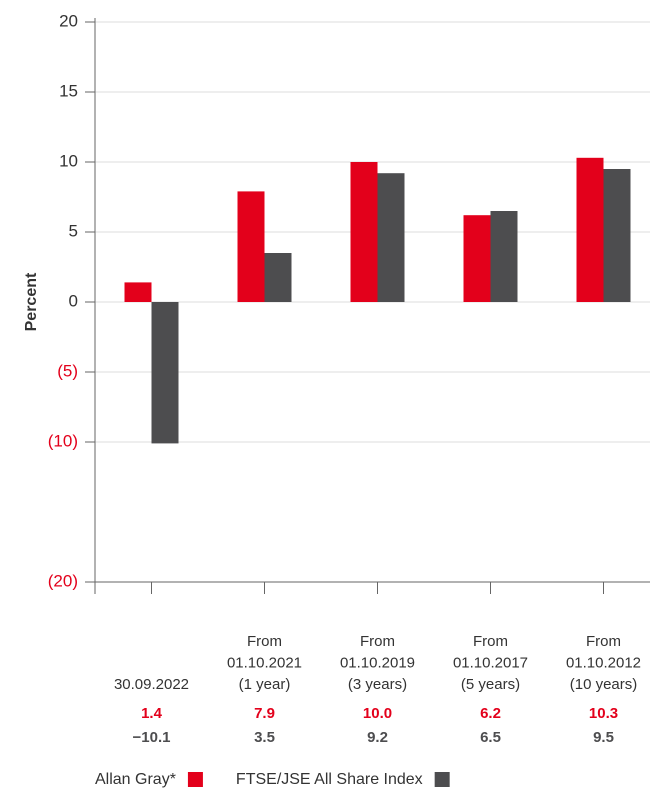  What do you see at coordinates (264, 662) in the screenshot?
I see `x-tick-label: 01.10.2021` at bounding box center [264, 662].